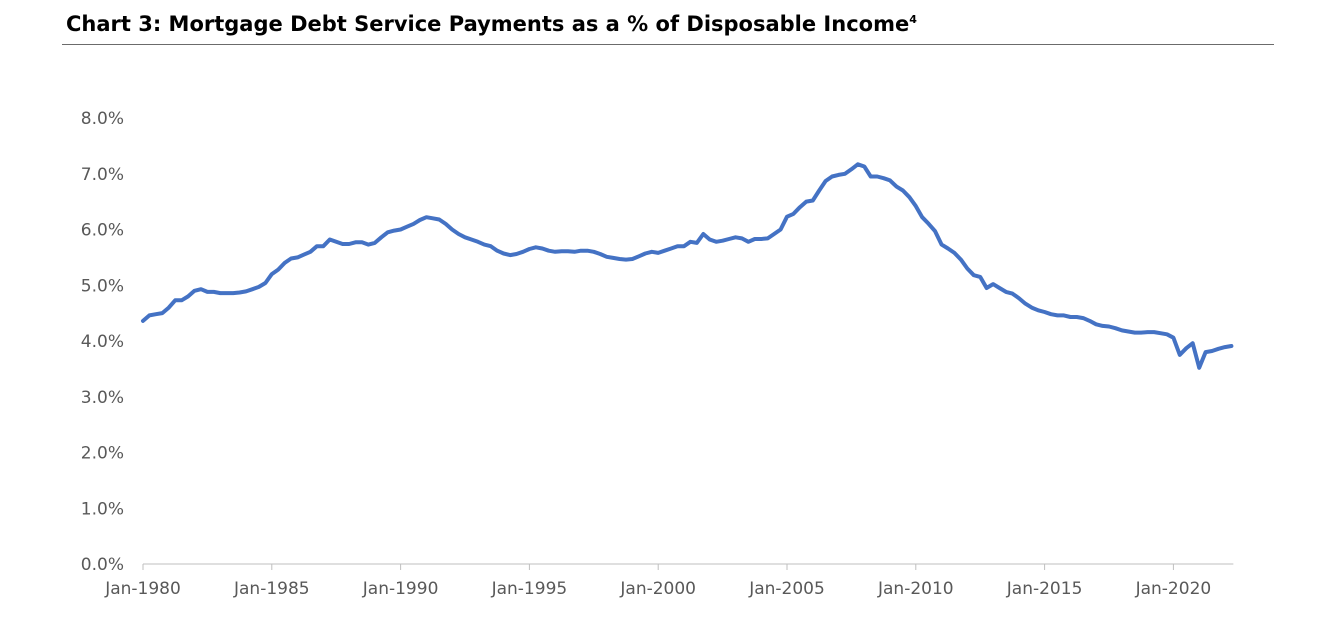  What do you see at coordinates (1044, 589) in the screenshot?
I see `x-tick-label: Jan-2015` at bounding box center [1044, 589].